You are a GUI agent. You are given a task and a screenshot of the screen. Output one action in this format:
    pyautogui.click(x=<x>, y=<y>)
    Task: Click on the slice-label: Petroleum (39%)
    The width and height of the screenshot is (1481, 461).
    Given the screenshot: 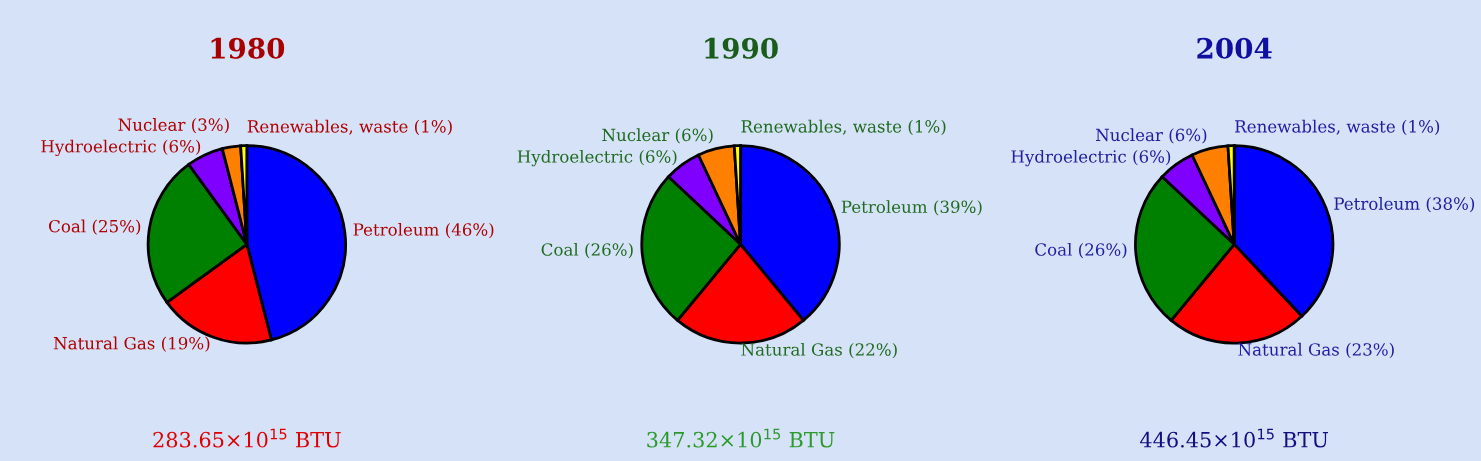 What is the action you would take?
    pyautogui.click(x=911, y=208)
    